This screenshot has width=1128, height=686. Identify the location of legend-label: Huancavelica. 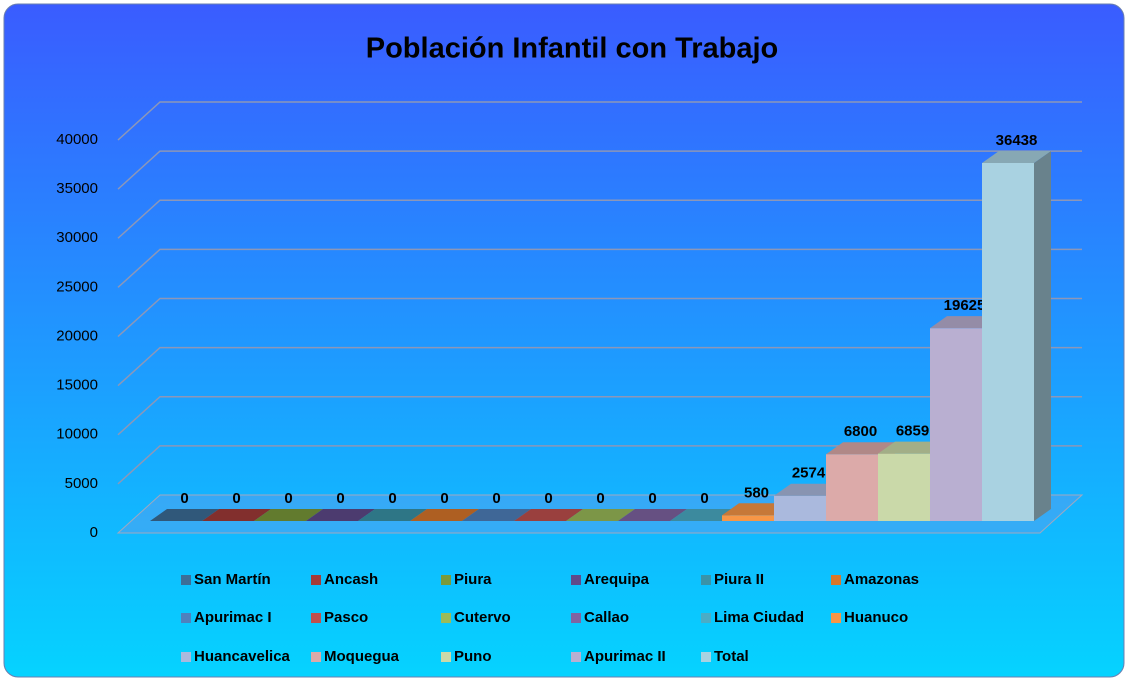
(242, 656).